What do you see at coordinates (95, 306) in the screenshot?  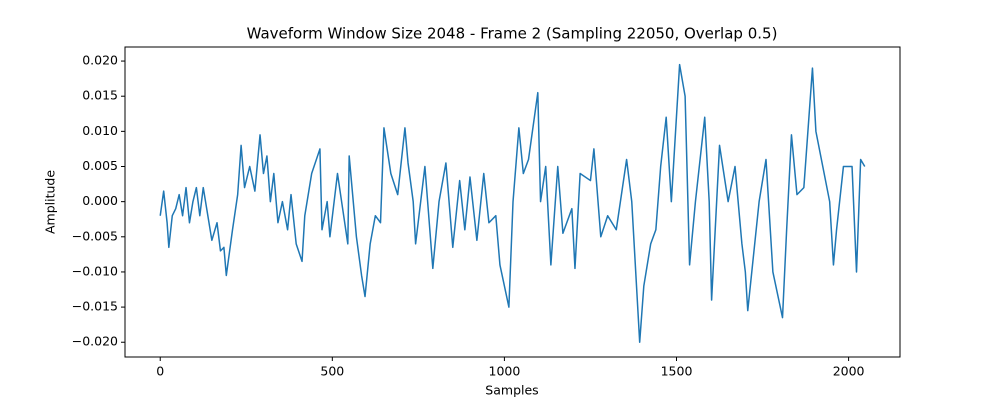 I see `y-tick-label: −0.015` at bounding box center [95, 306].